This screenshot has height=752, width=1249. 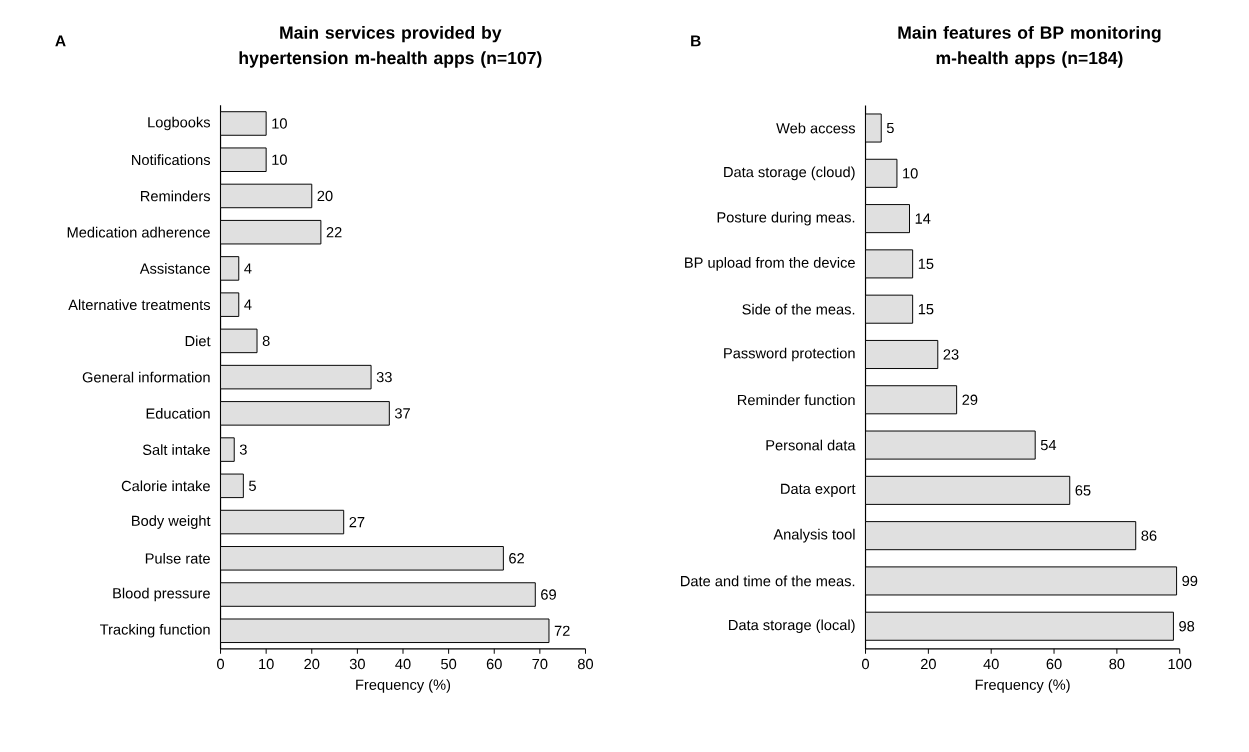 I want to click on data-label: 3, so click(x=243, y=449).